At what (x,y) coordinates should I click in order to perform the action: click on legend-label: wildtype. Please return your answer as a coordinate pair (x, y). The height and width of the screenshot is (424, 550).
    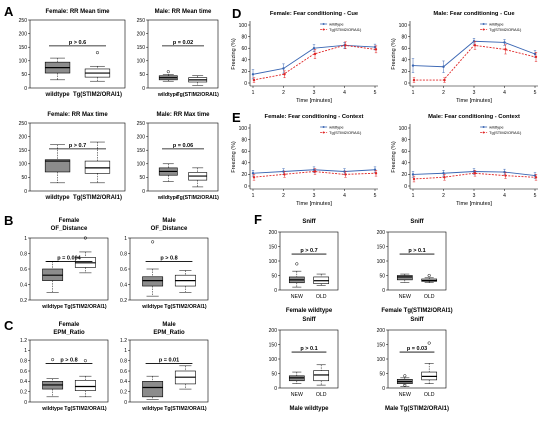
    Looking at the image, I should click on (496, 24).